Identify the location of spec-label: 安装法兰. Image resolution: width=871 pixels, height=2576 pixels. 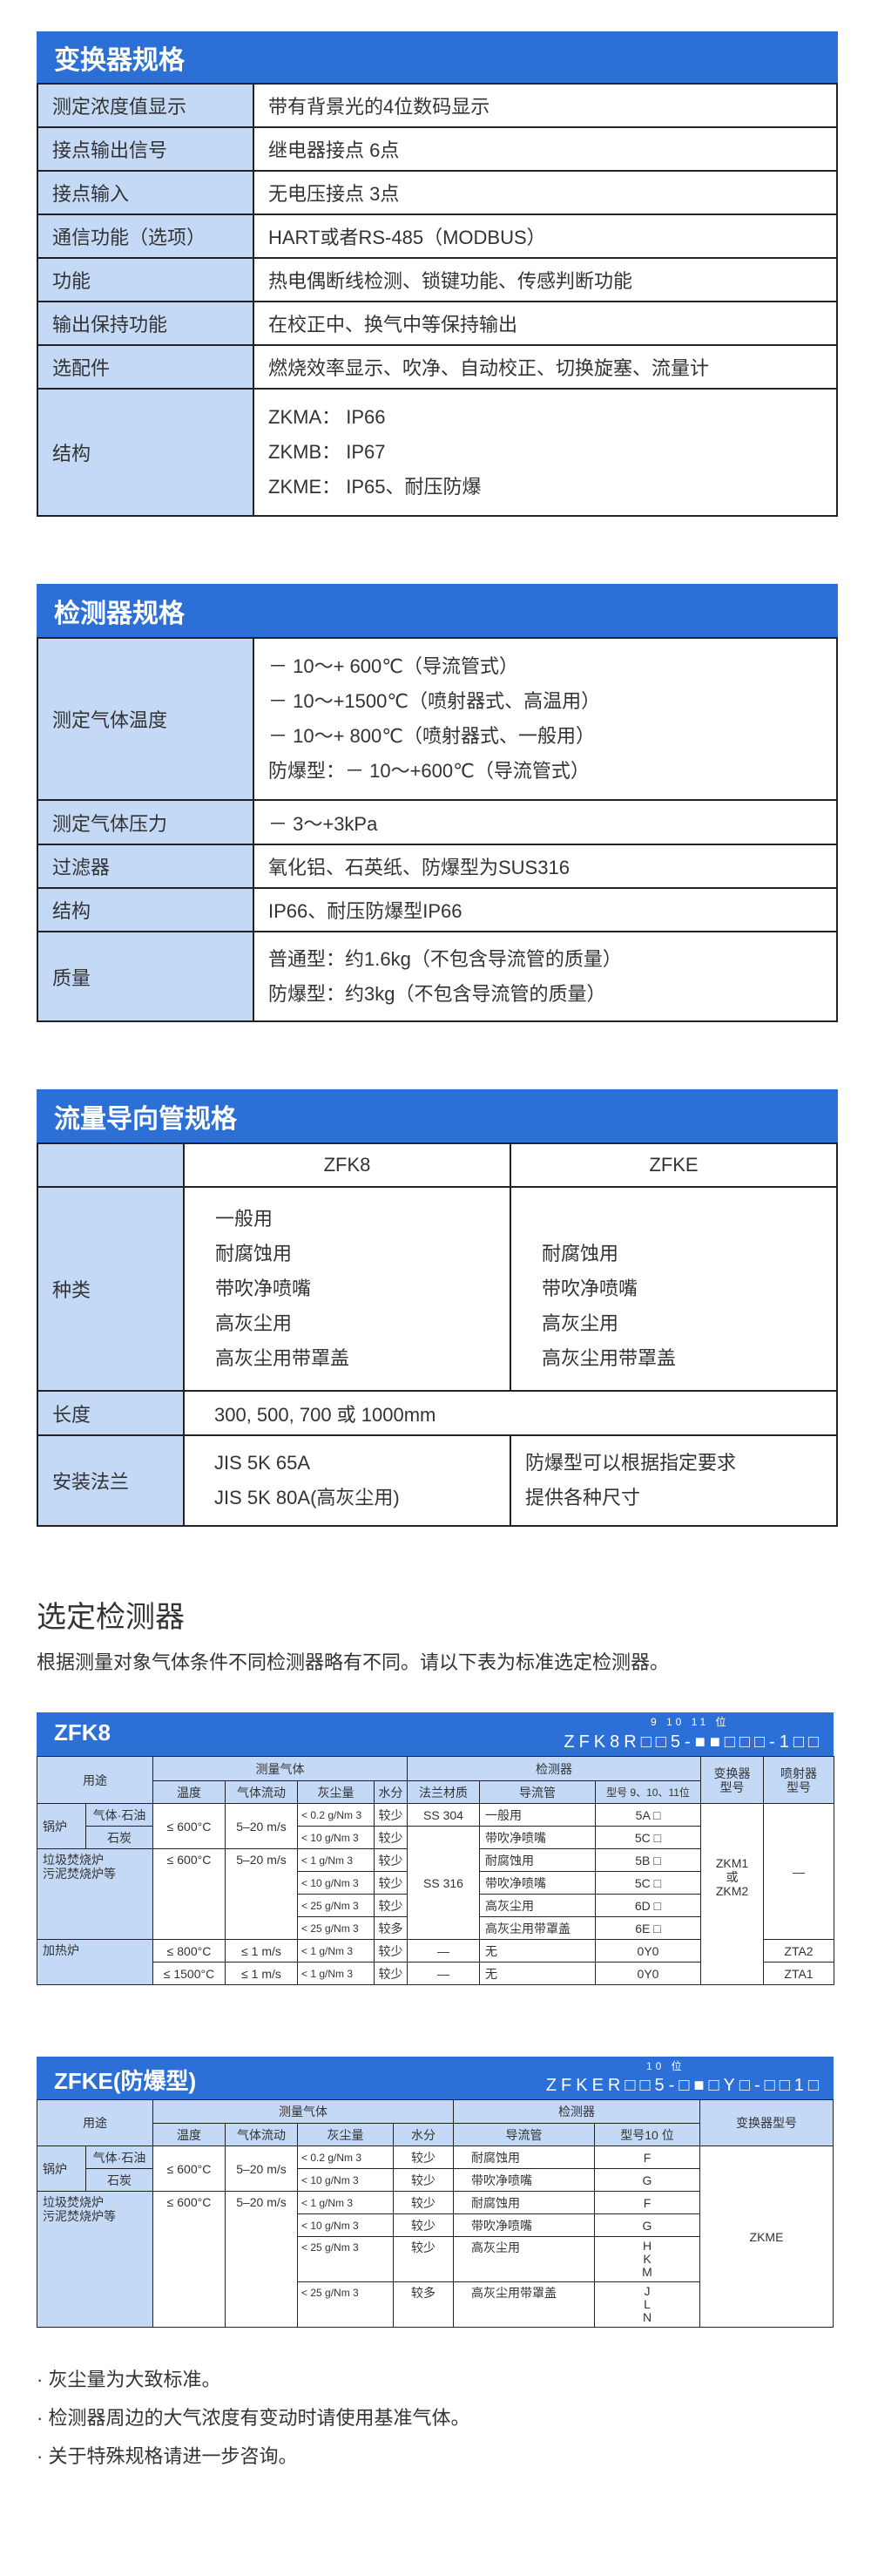
(111, 1481).